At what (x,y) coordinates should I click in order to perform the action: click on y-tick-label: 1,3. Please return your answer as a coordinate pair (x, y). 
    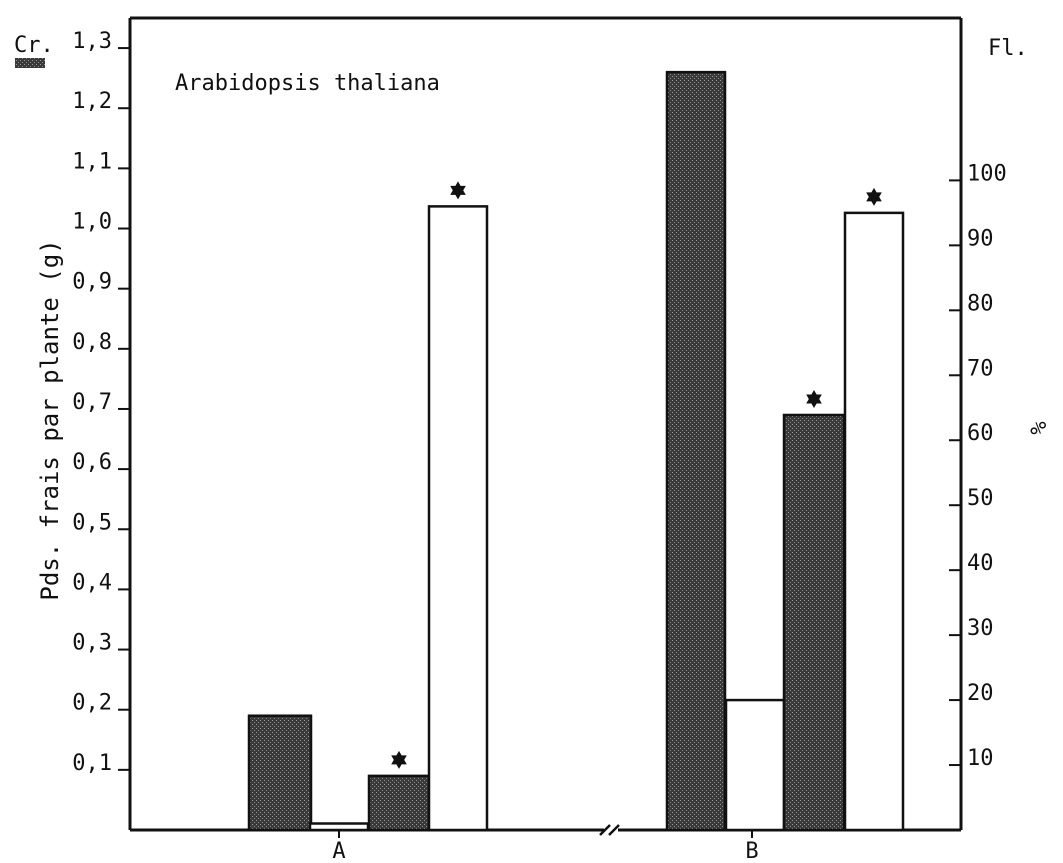
    Looking at the image, I should click on (92, 41).